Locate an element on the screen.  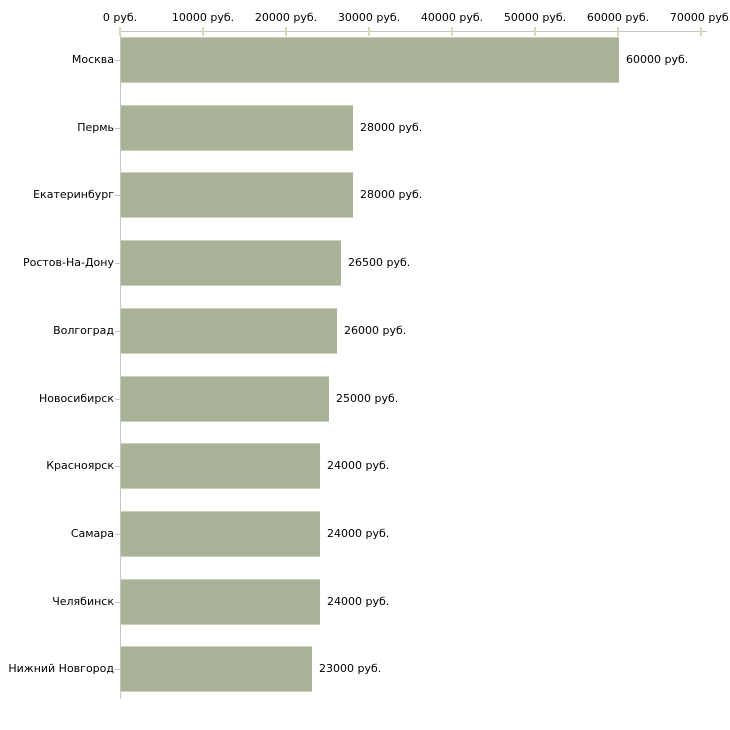
category-label: Новосибирск is located at coordinates (76, 398).